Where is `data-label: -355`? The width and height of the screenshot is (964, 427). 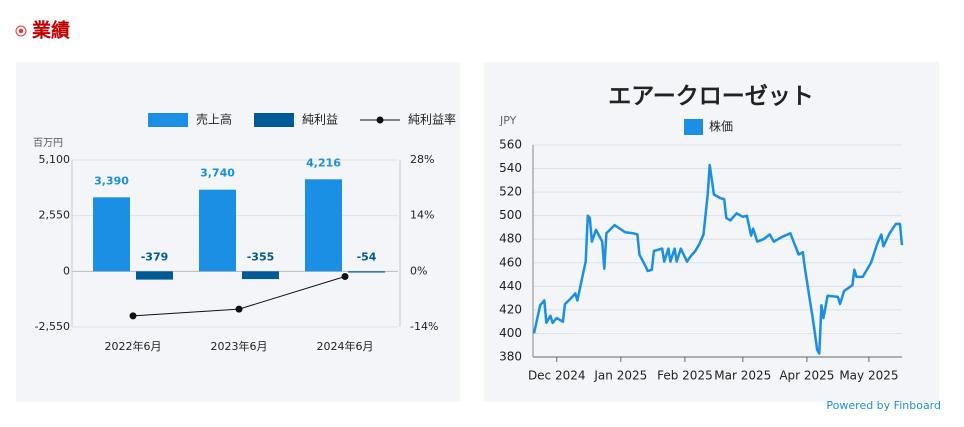
data-label: -355 is located at coordinates (261, 256).